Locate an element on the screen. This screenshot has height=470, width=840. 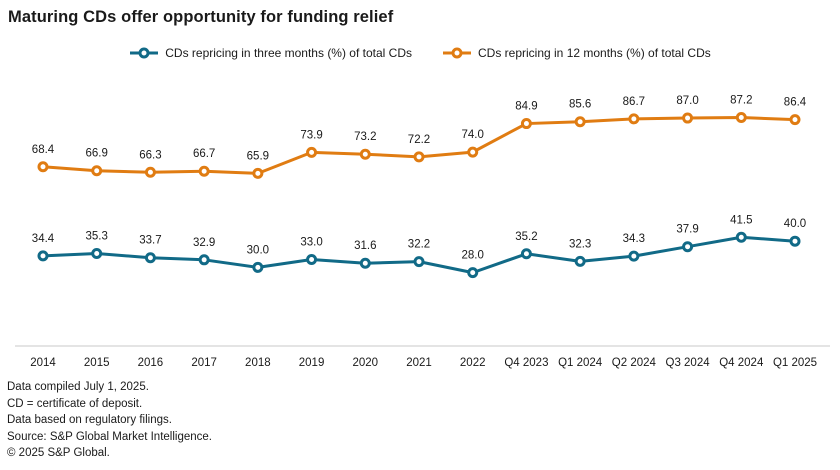
data-label: 32.9 is located at coordinates (204, 243).